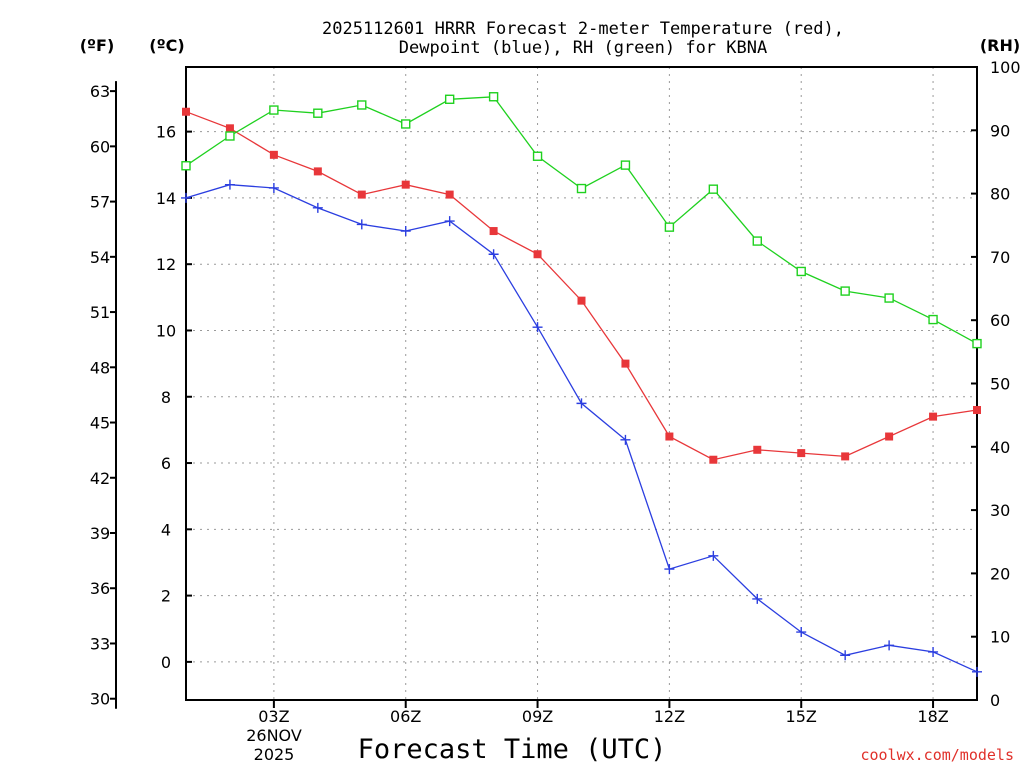  I want to click on credit-label: coolwx.com/models, so click(937, 755).